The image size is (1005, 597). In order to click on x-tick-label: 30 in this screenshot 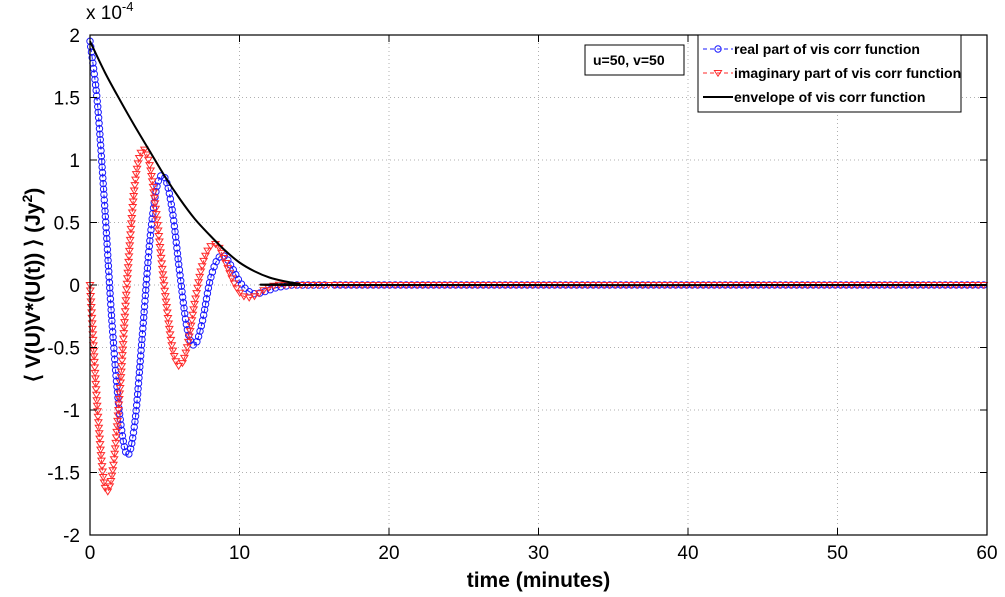, I will do `click(538, 553)`.